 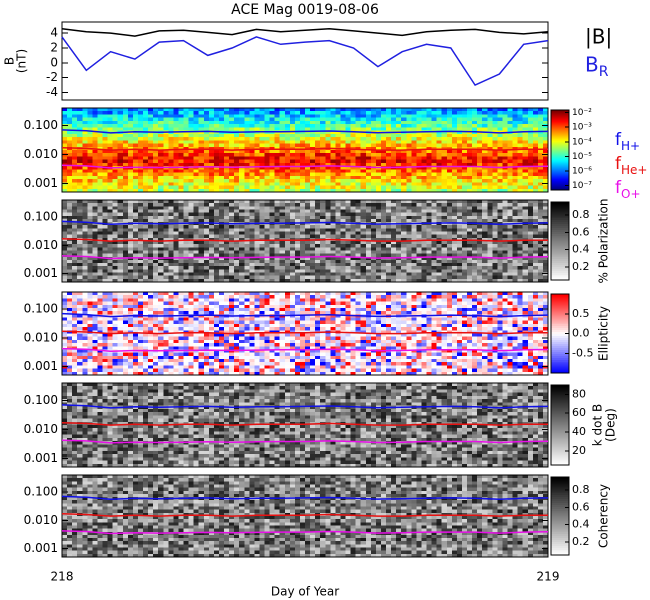 I want to click on y-tick-label: 0, so click(x=54, y=62).